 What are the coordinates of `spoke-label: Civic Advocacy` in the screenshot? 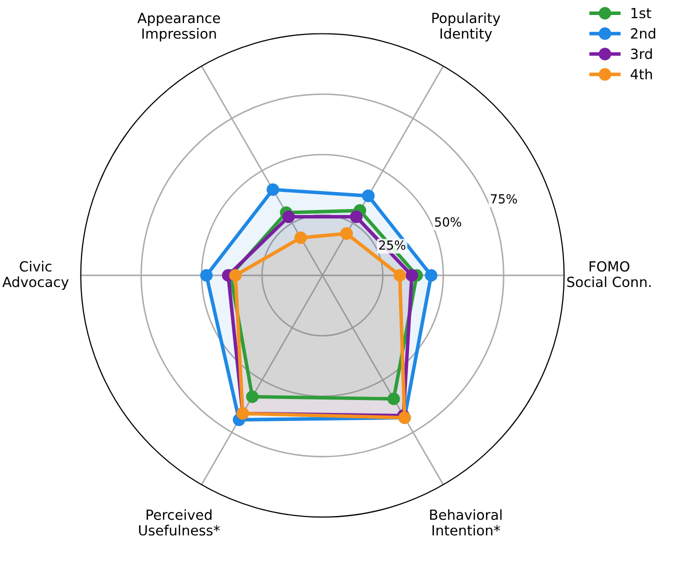 It's located at (35, 275).